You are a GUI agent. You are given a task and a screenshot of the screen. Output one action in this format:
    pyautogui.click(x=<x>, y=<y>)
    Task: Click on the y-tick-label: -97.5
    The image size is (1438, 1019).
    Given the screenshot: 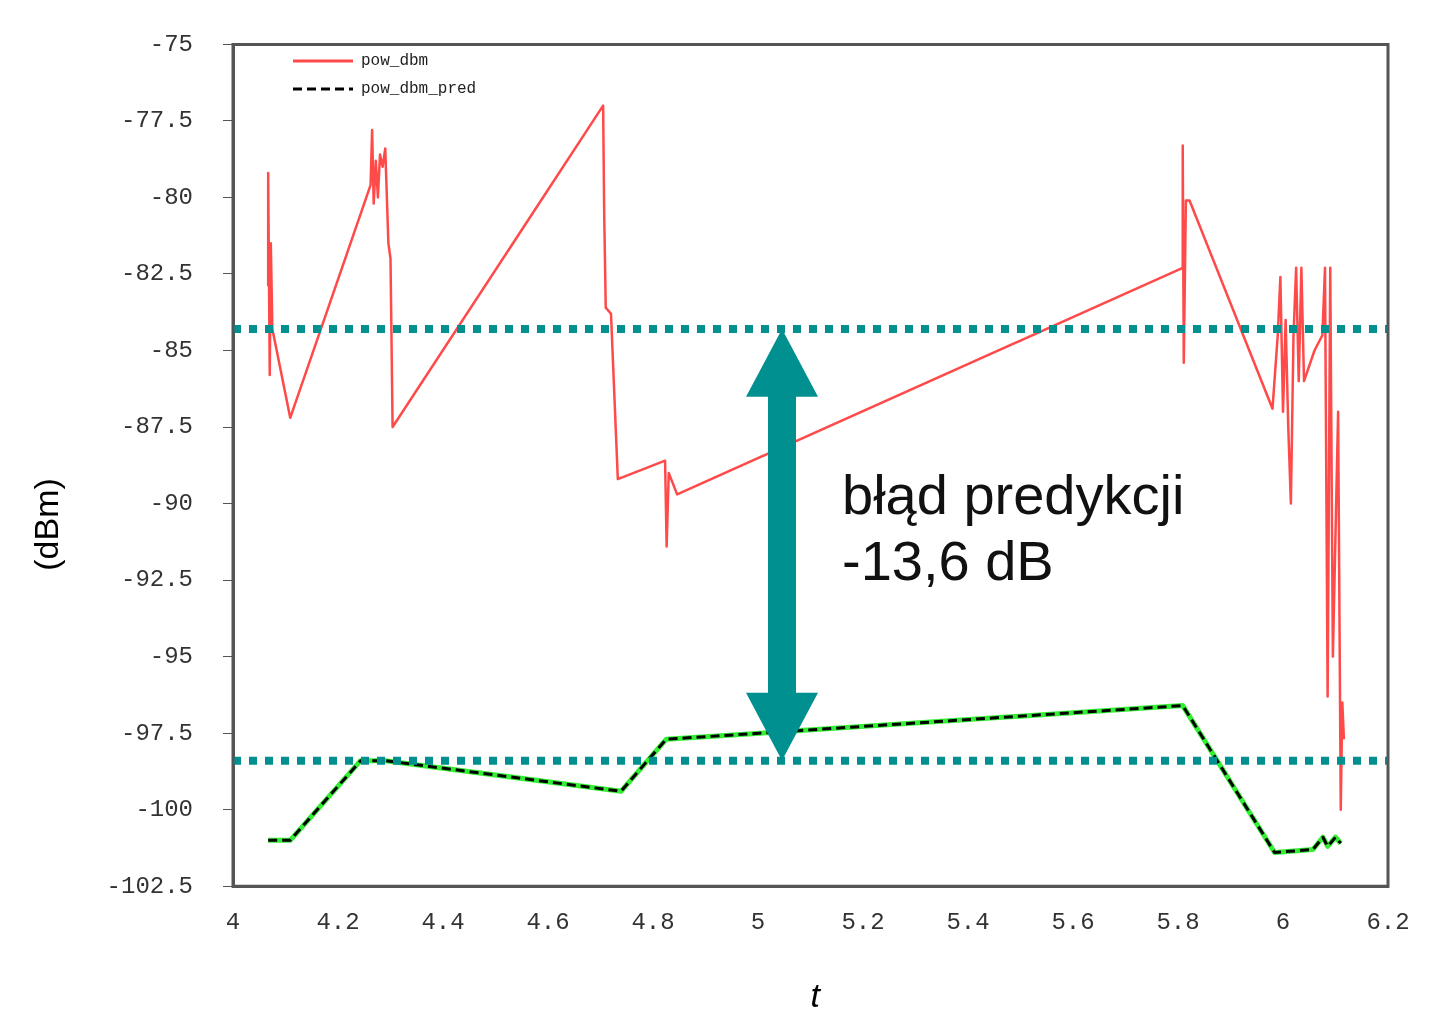 What is the action you would take?
    pyautogui.click(x=156, y=733)
    